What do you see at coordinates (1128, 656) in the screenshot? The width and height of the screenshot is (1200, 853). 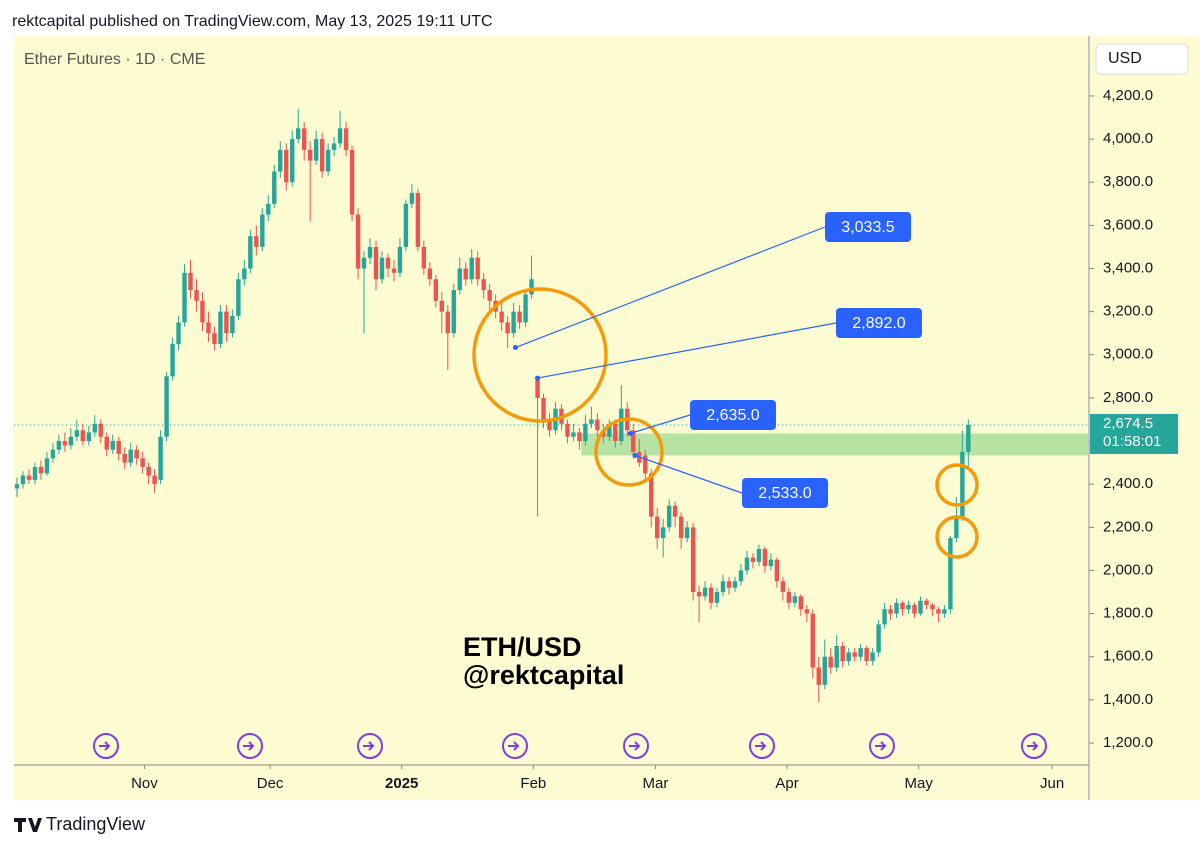 I see `y-tick-label: 1,600.0` at bounding box center [1128, 656].